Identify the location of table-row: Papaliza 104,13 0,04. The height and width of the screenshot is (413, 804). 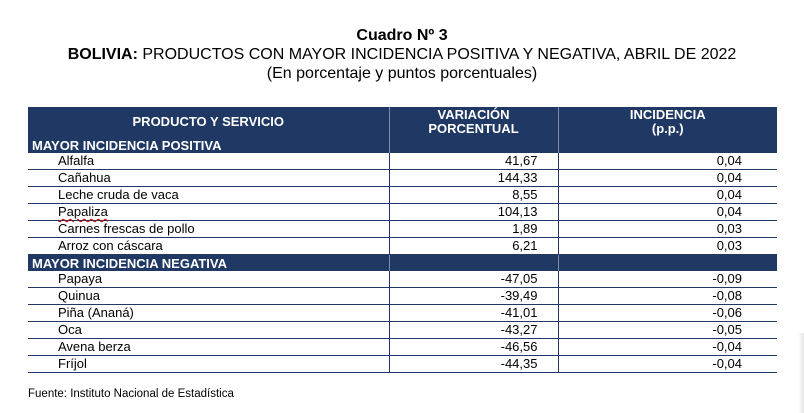
(402, 212).